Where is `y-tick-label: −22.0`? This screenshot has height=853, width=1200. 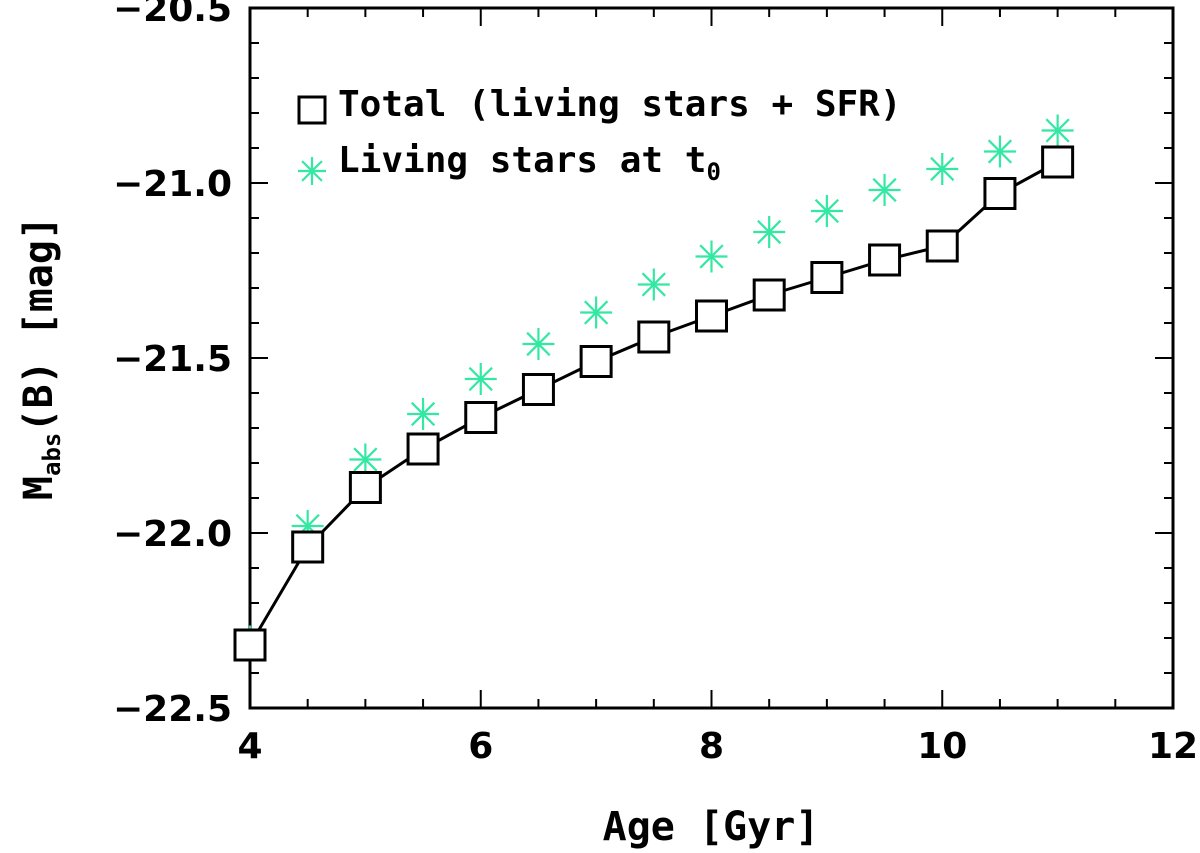 y-tick-label: −22.0 is located at coordinates (172, 534).